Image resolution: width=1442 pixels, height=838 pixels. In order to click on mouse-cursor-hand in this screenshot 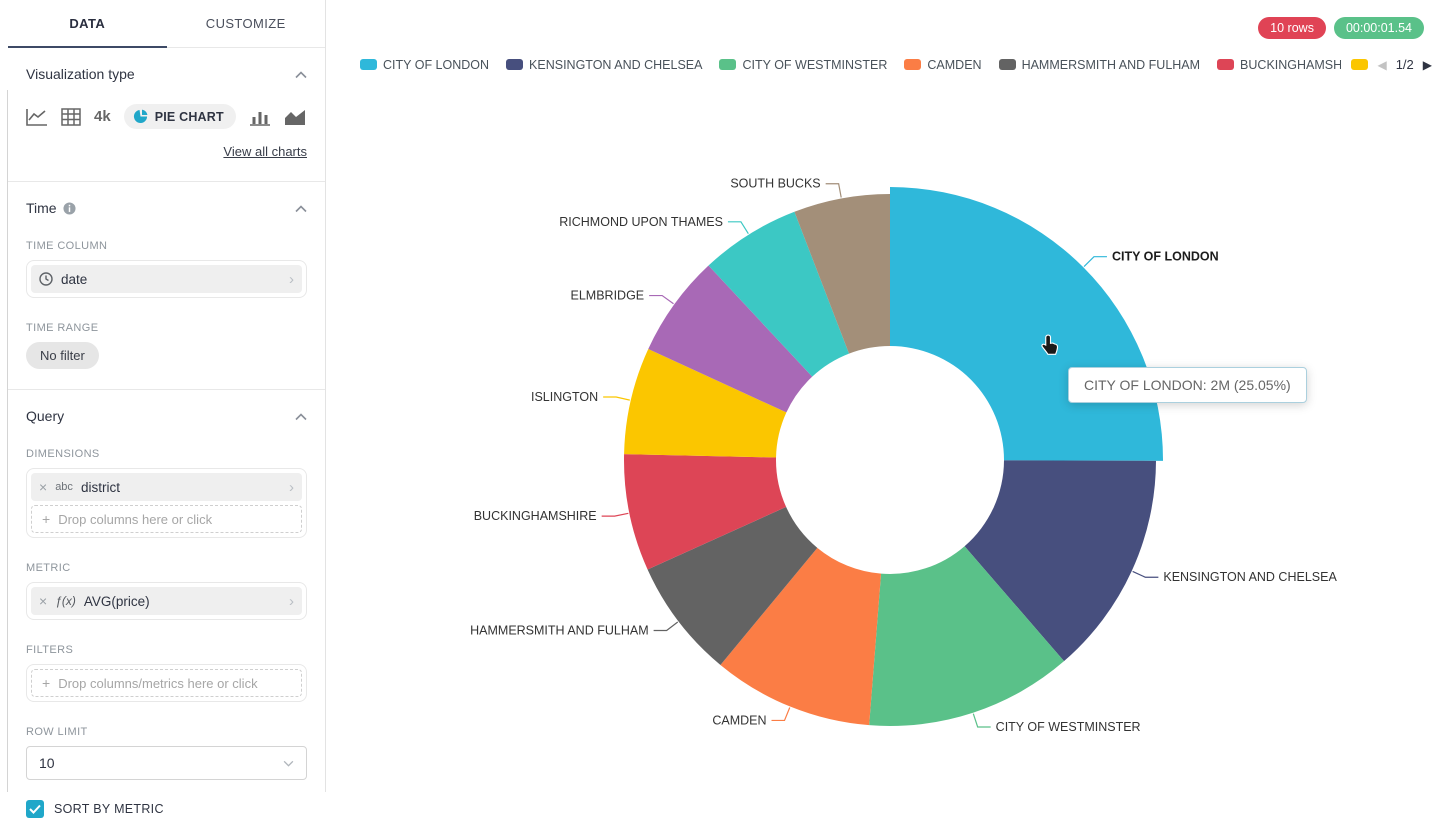, I will do `click(1050, 344)`.